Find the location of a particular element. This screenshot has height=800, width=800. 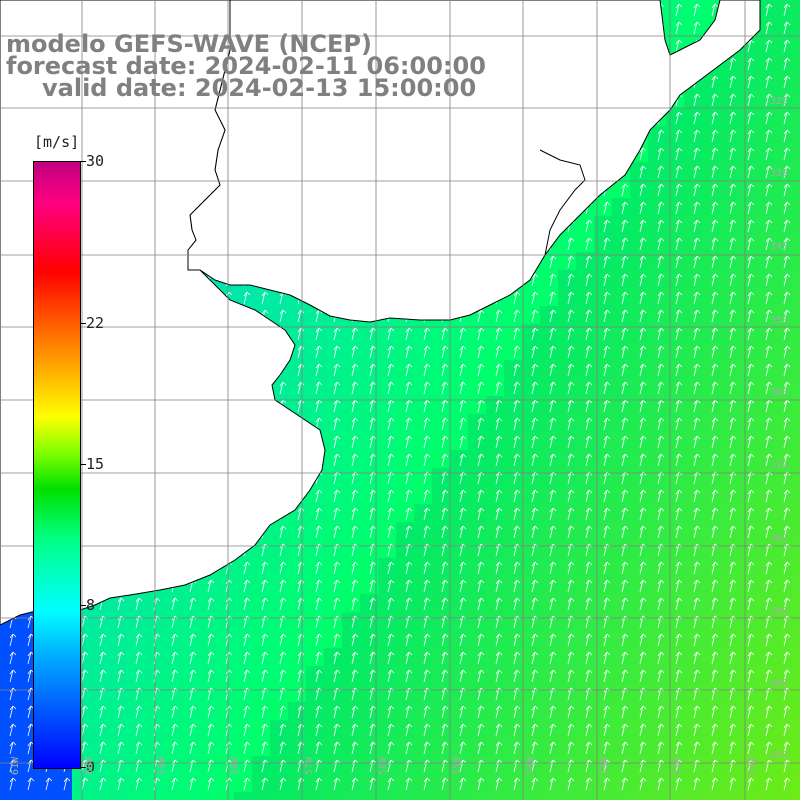

latitude-label: 33S is located at coordinates (779, 173).